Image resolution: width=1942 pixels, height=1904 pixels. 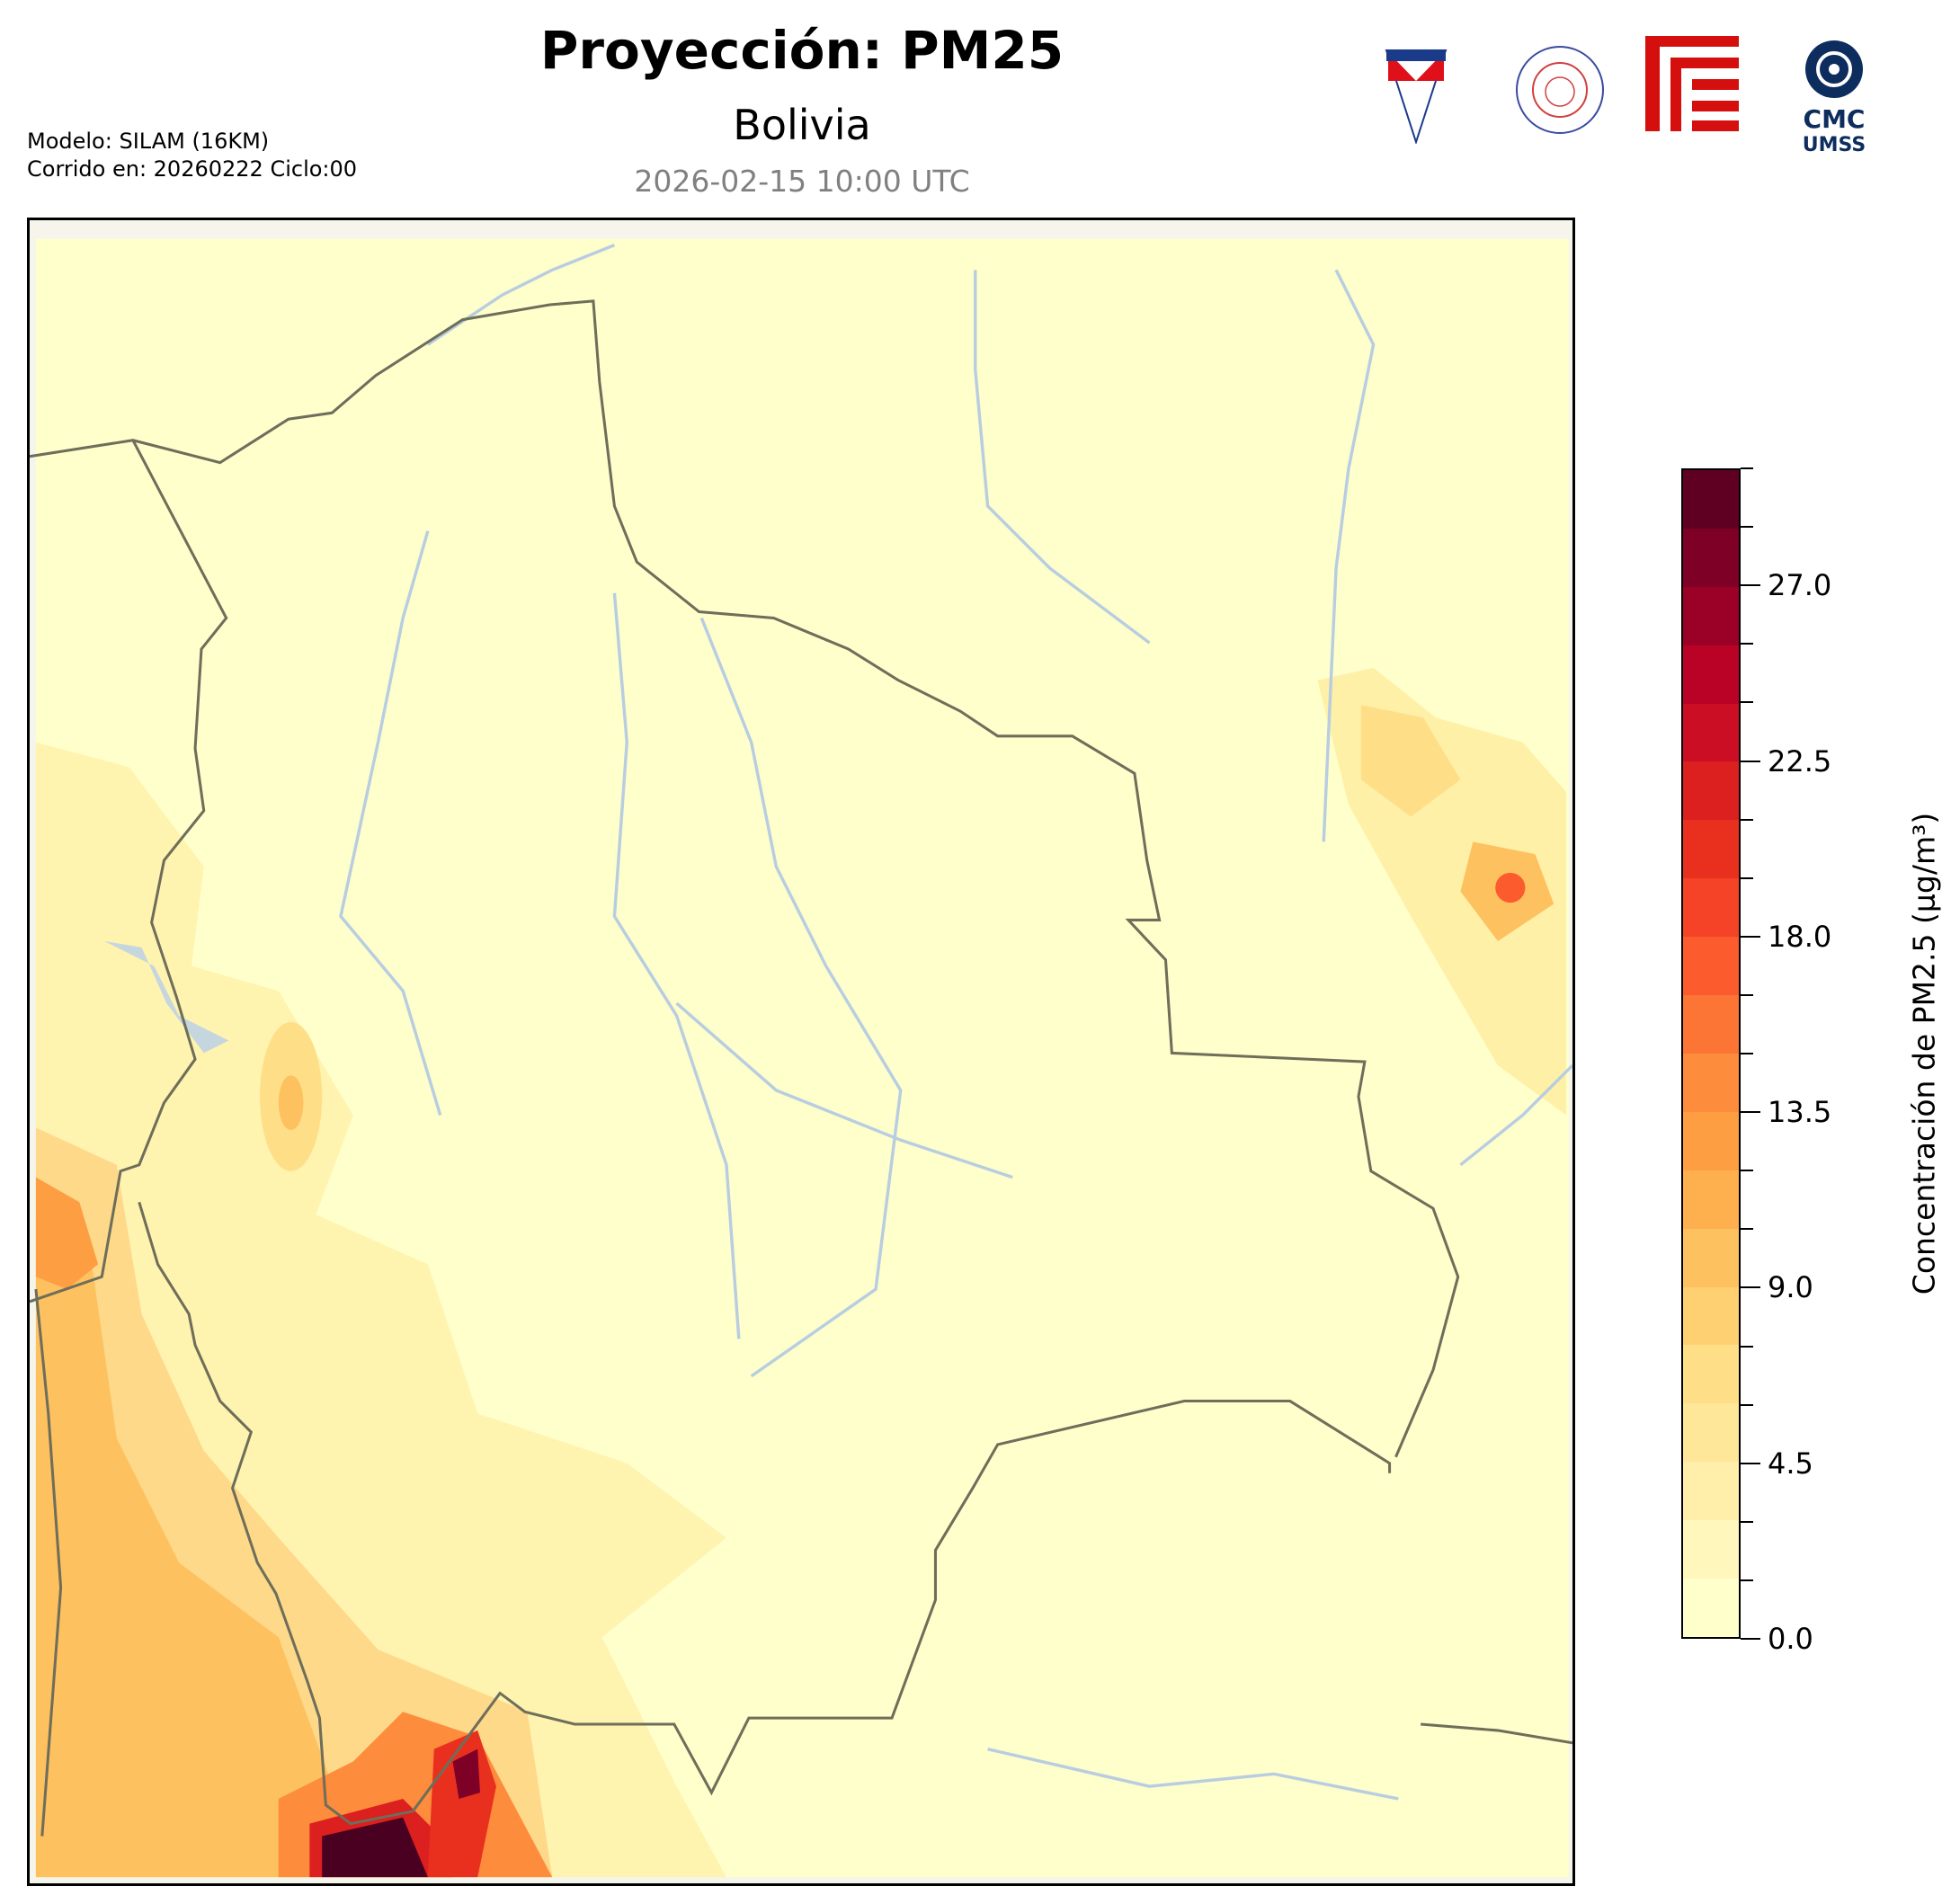 I want to click on colorbar-ticks: 0.0 4.5 9.0 13.5 18.0 22.5 27.0, so click(x=1830, y=1061).